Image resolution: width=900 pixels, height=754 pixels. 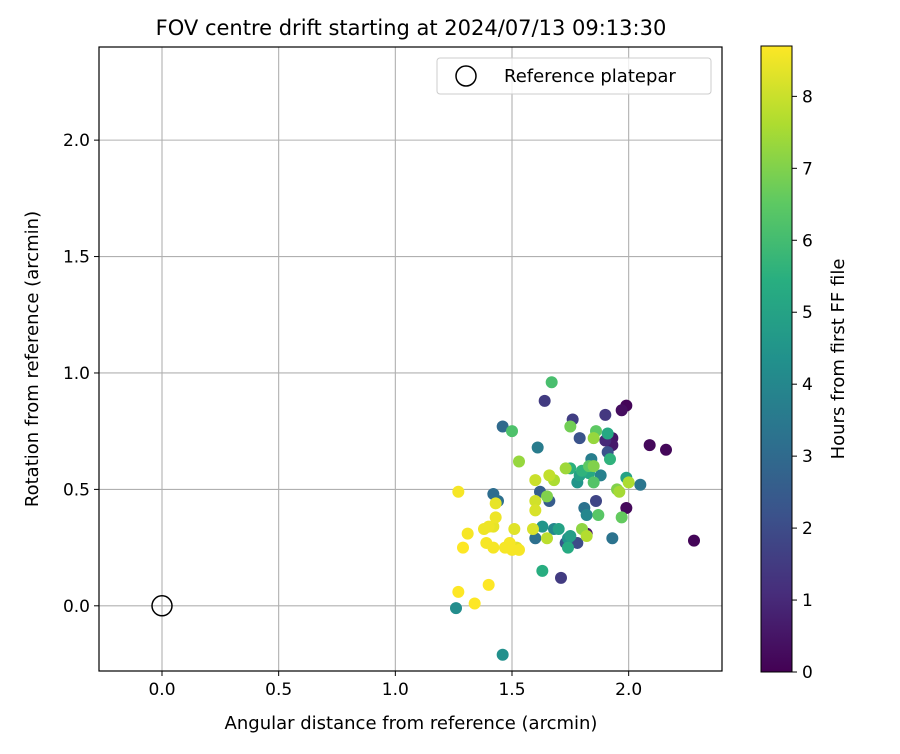 I want to click on y-tick-label: 1.5, so click(x=76, y=258).